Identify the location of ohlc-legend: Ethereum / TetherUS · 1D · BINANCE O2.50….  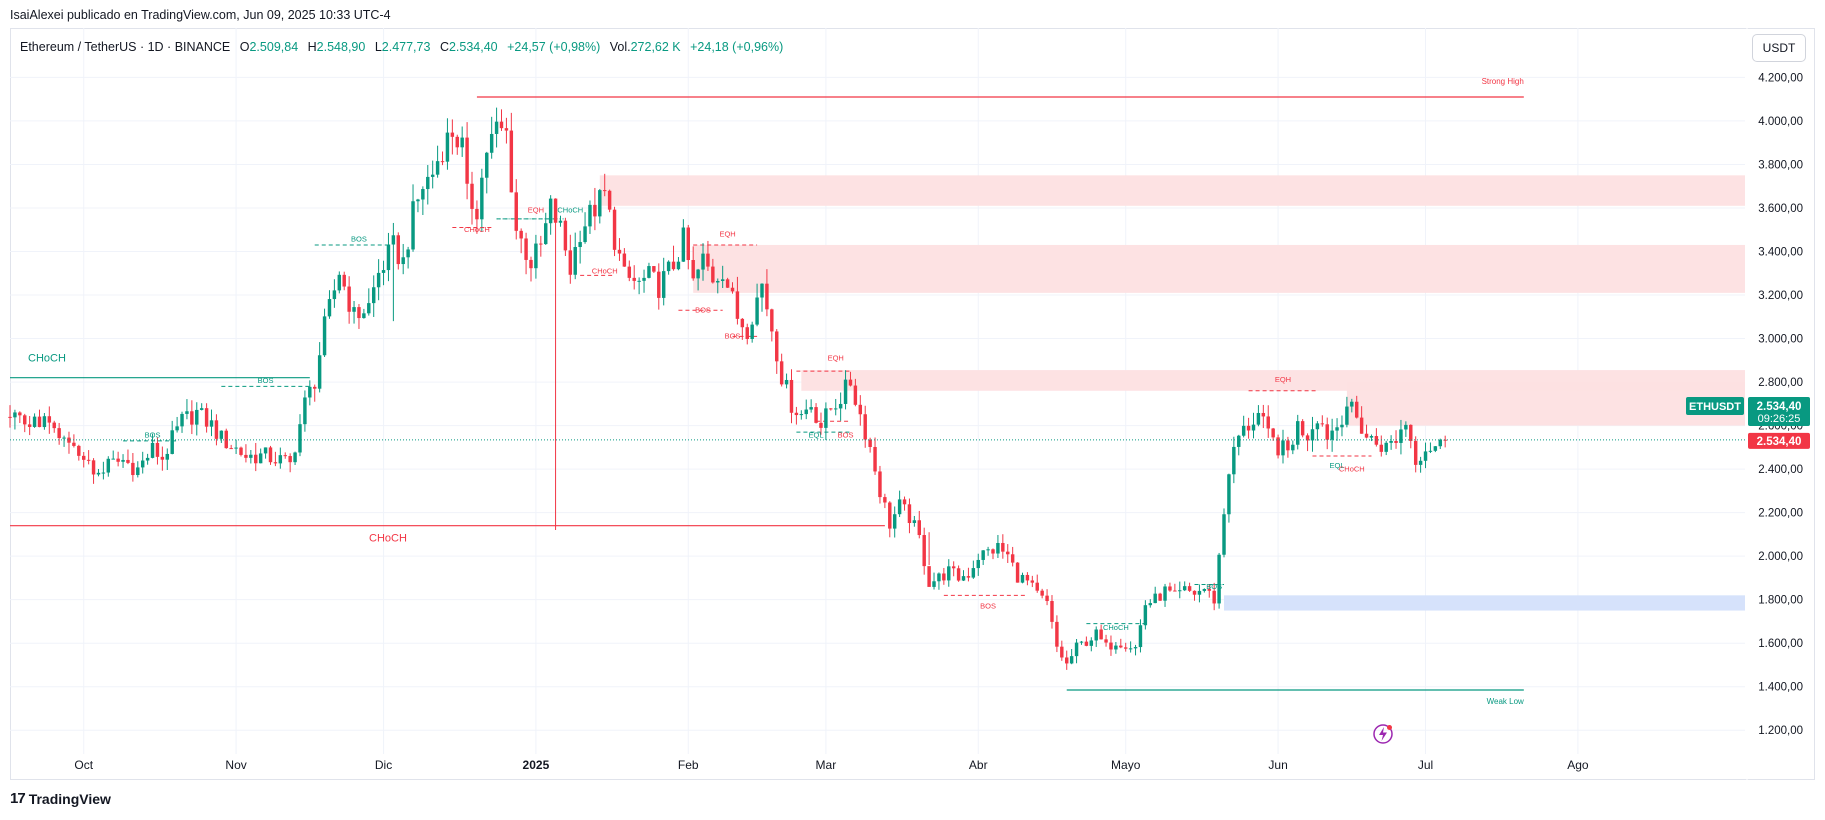
(401, 47).